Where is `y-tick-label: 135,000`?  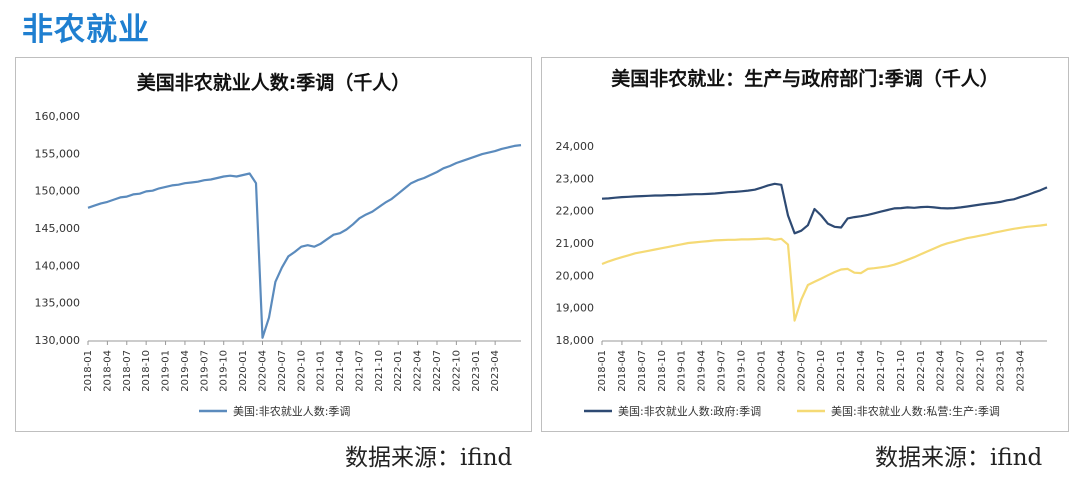
y-tick-label: 135,000 is located at coordinates (58, 303).